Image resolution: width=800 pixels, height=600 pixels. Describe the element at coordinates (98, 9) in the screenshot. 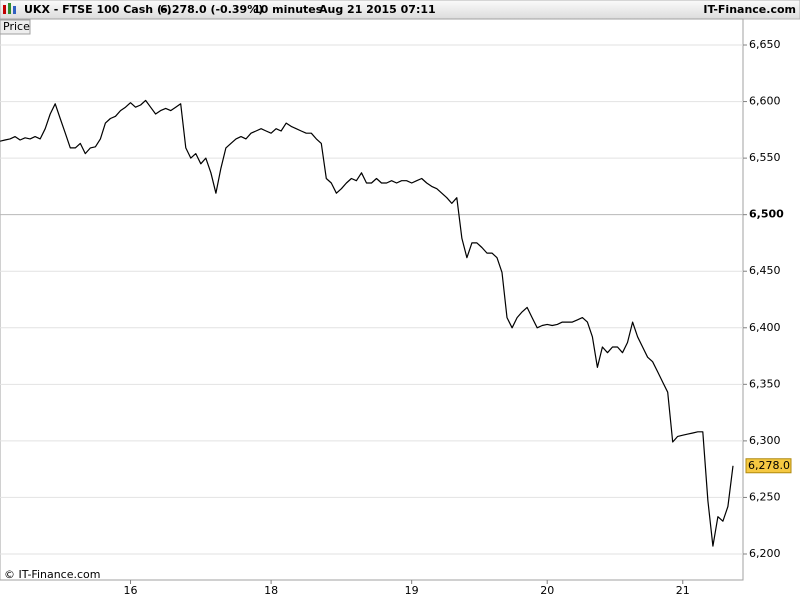

I see `instrument: UKX - FTSE 100 Cash (-)` at that location.